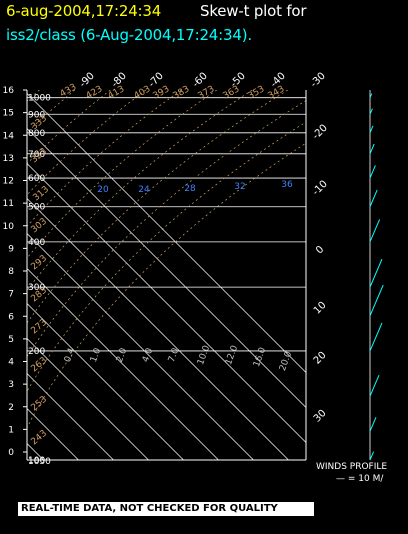 Image resolution: width=408 pixels, height=534 pixels. I want to click on height-label: 16, so click(9, 91).